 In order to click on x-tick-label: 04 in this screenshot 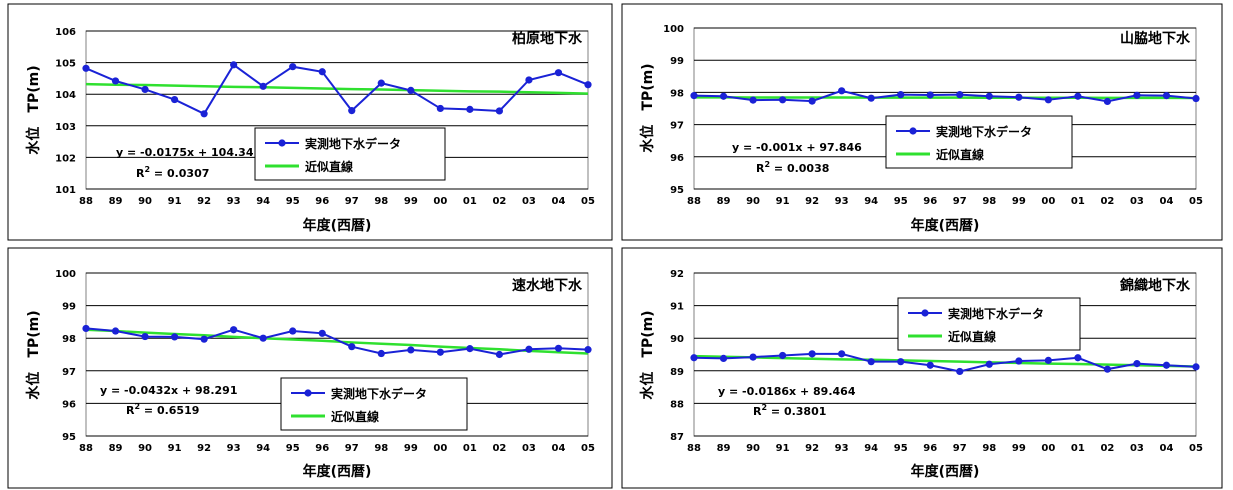, I will do `click(559, 201)`.